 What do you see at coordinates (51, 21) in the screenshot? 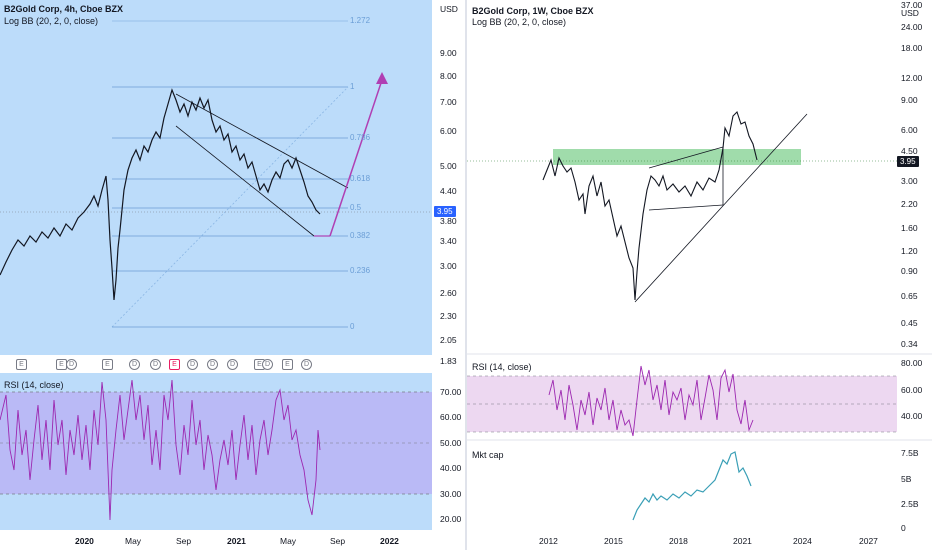
I see `left-bb-indicator-label: Log BB (20, 2, 0, close)` at bounding box center [51, 21].